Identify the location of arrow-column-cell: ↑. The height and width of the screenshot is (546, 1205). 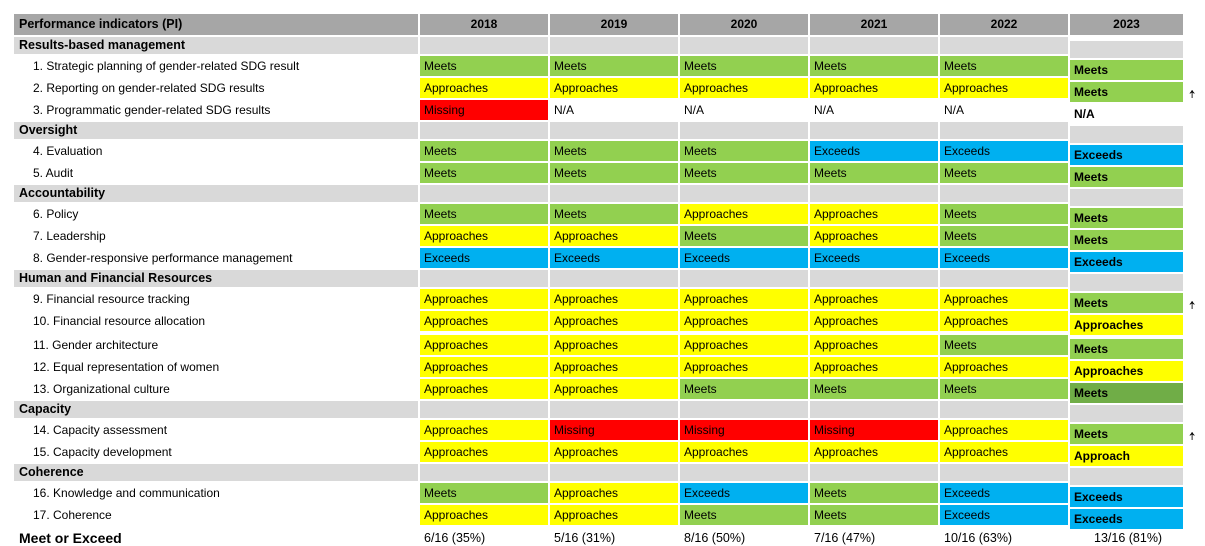
(1195, 299).